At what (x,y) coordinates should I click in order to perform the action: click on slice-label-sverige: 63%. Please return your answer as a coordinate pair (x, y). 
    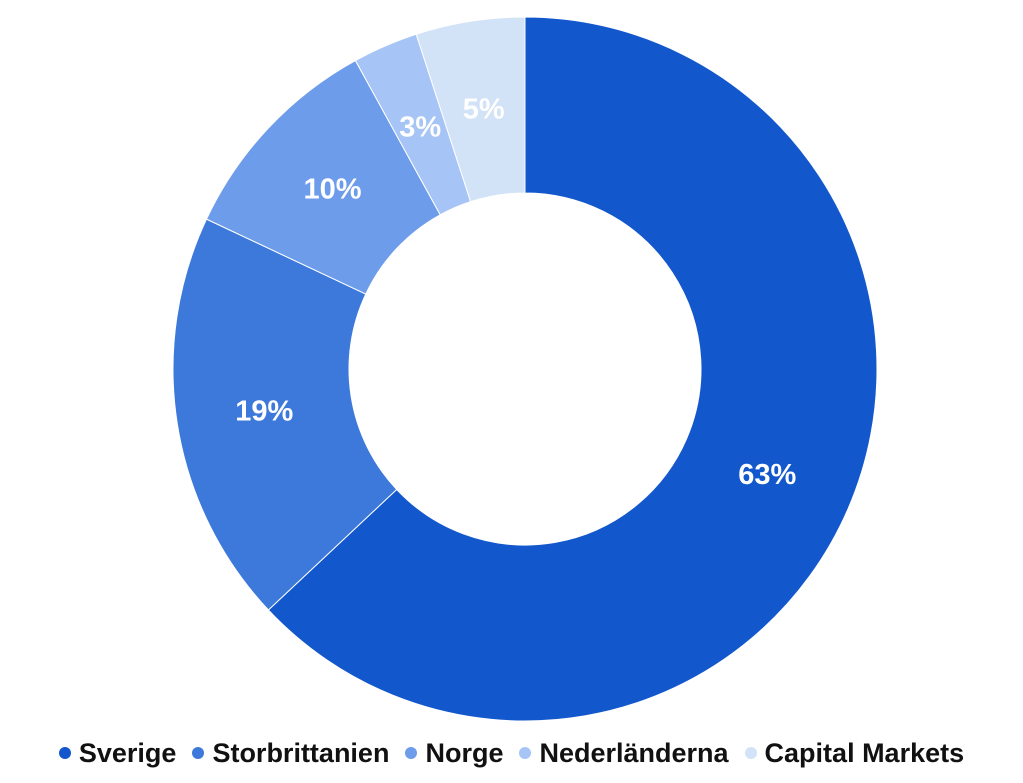
    Looking at the image, I should click on (767, 475).